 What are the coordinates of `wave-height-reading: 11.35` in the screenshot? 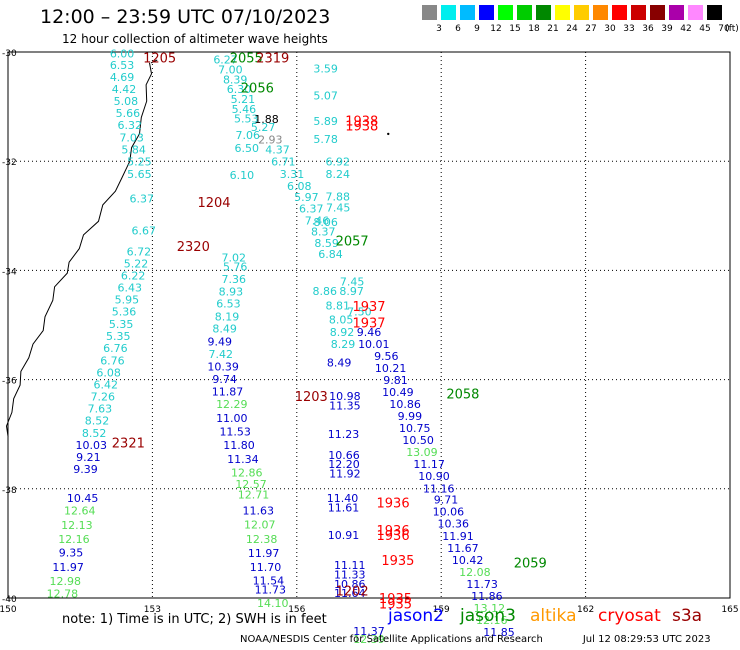 It's located at (345, 405).